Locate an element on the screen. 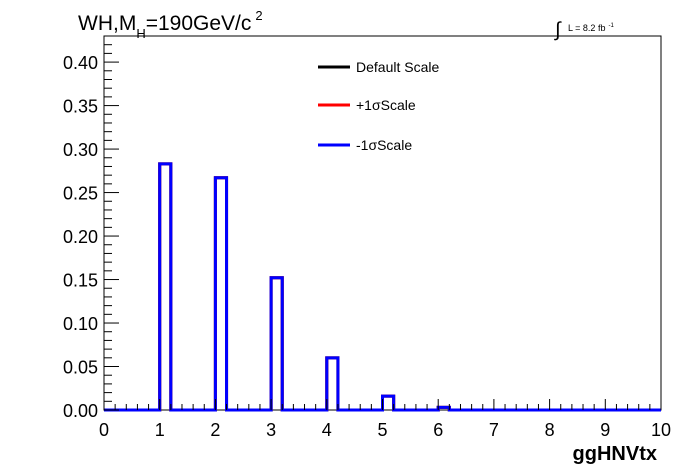  x-axis-label: ggHNVtx is located at coordinates (615, 454).